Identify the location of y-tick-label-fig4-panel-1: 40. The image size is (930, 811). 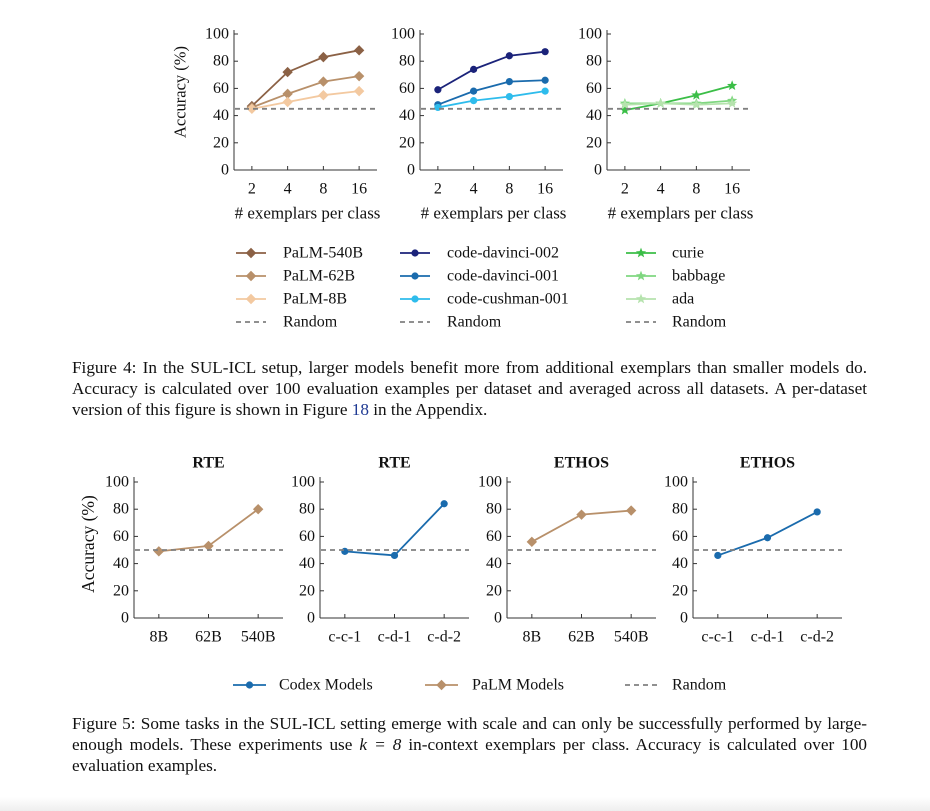
(221, 115).